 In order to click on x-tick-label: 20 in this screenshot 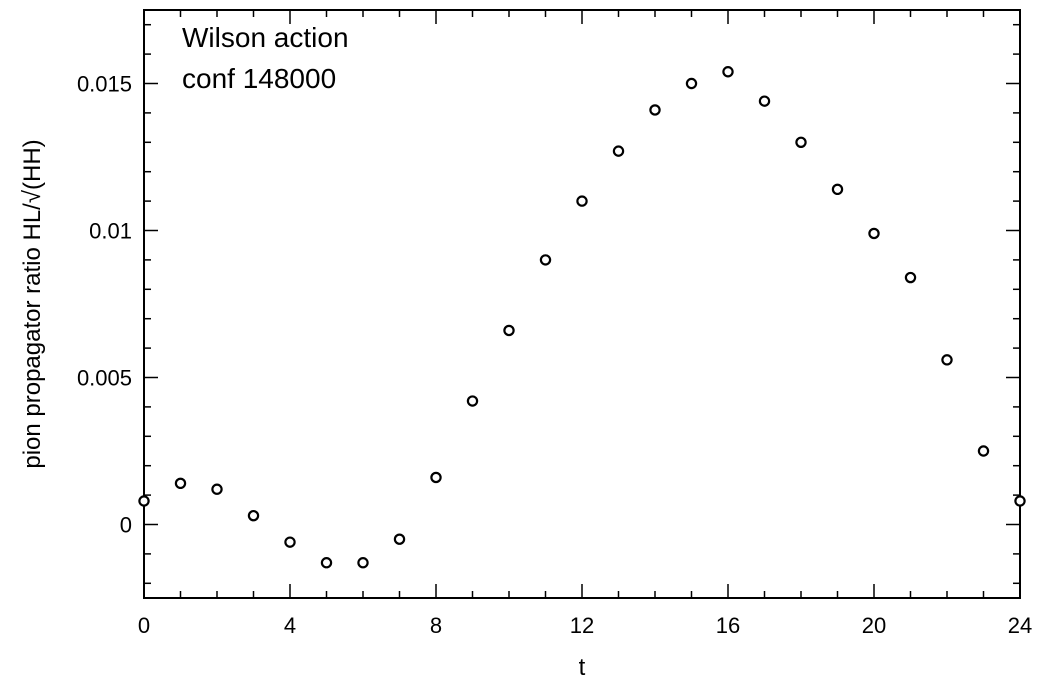, I will do `click(874, 625)`.